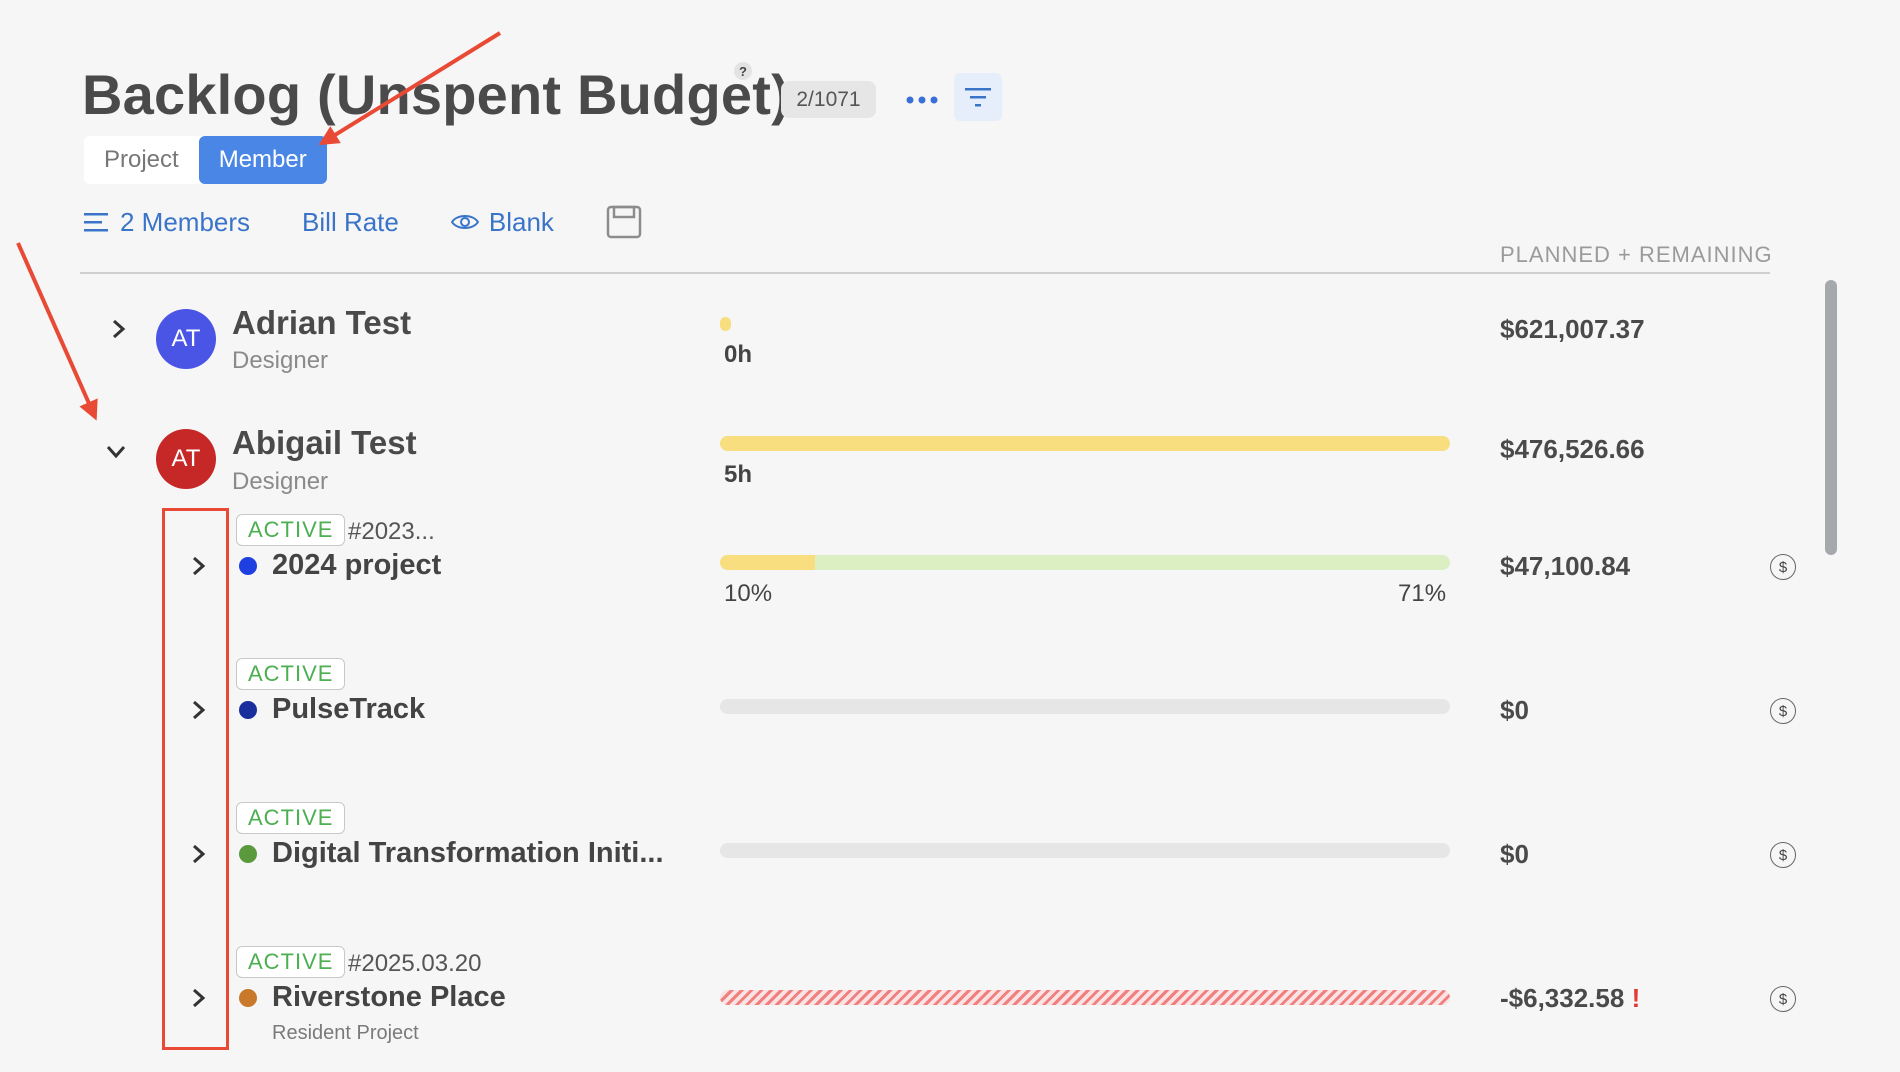 The width and height of the screenshot is (1900, 1072). I want to click on members-filter-label: 2 Members, so click(185, 221).